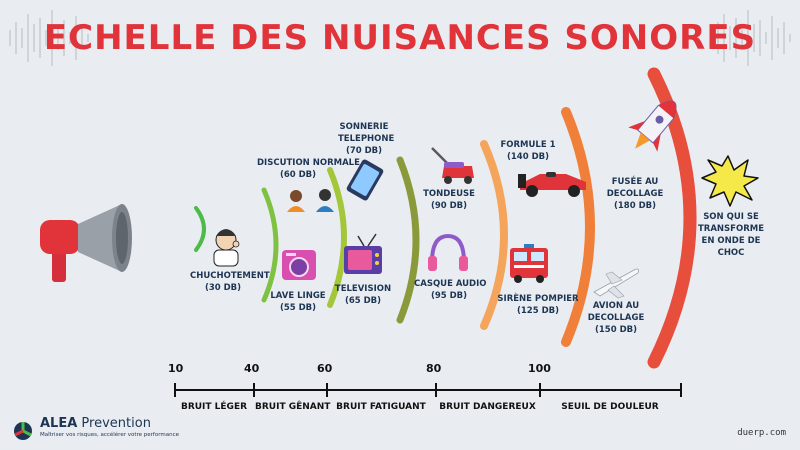 This screenshot has height=450, width=800. Describe the element at coordinates (528, 151) in the screenshot. I see `source-label-race-car: FORMULE 1 (140 DB)` at that location.